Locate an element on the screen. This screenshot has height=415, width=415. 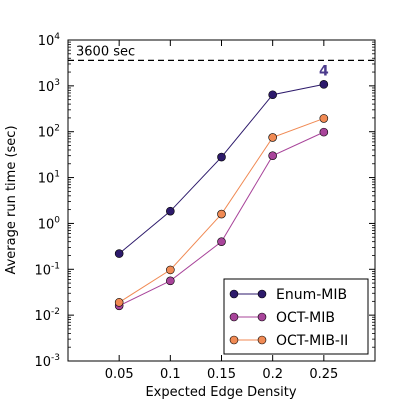
y-tick-exponent: 3 is located at coordinates (57, 83).